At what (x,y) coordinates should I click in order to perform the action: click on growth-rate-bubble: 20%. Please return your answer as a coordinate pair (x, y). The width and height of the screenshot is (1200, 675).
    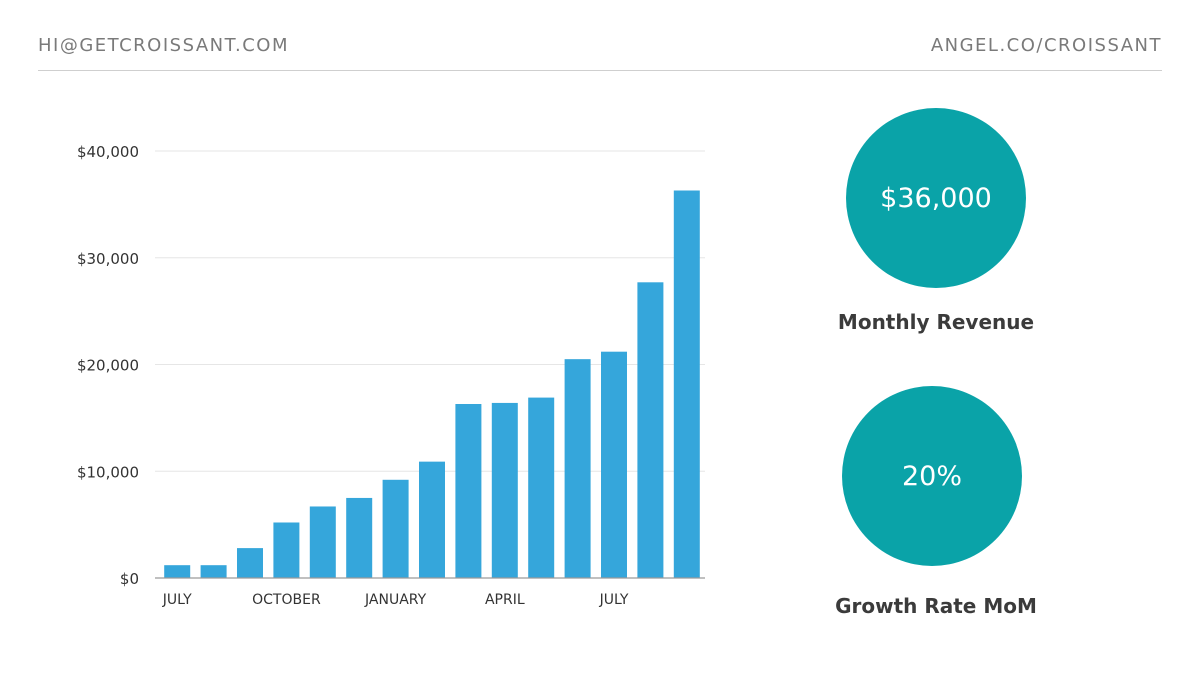
    Looking at the image, I should click on (932, 476).